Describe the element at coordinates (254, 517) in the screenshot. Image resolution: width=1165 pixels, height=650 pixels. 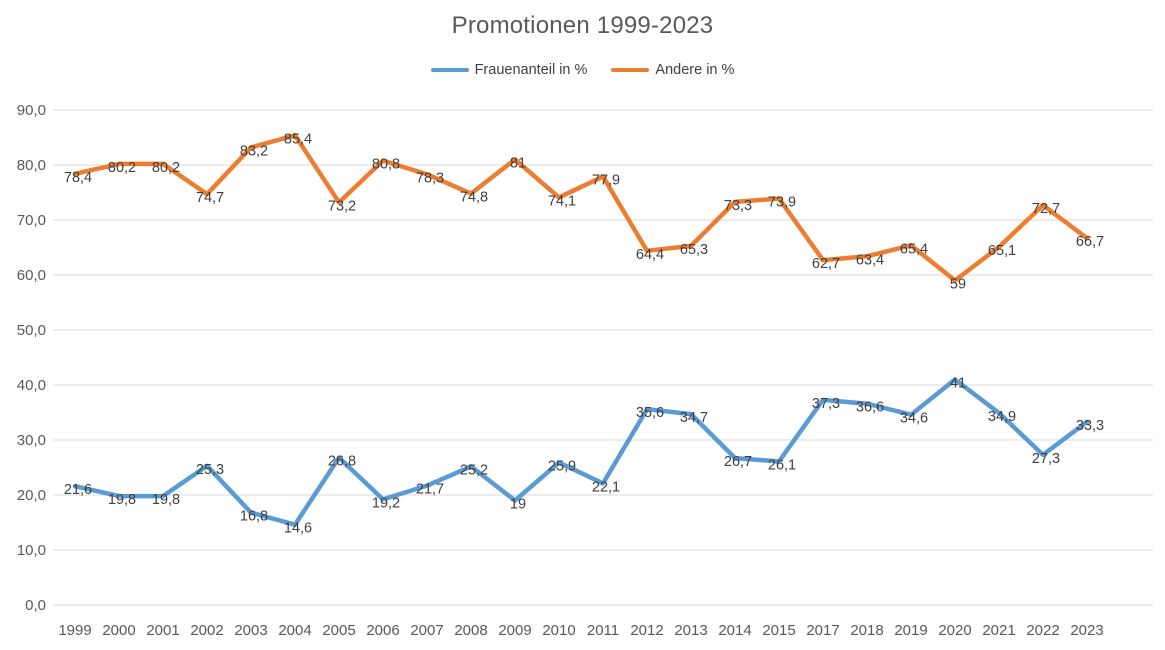
I see `data-label-frauenanteil: 16,8` at that location.